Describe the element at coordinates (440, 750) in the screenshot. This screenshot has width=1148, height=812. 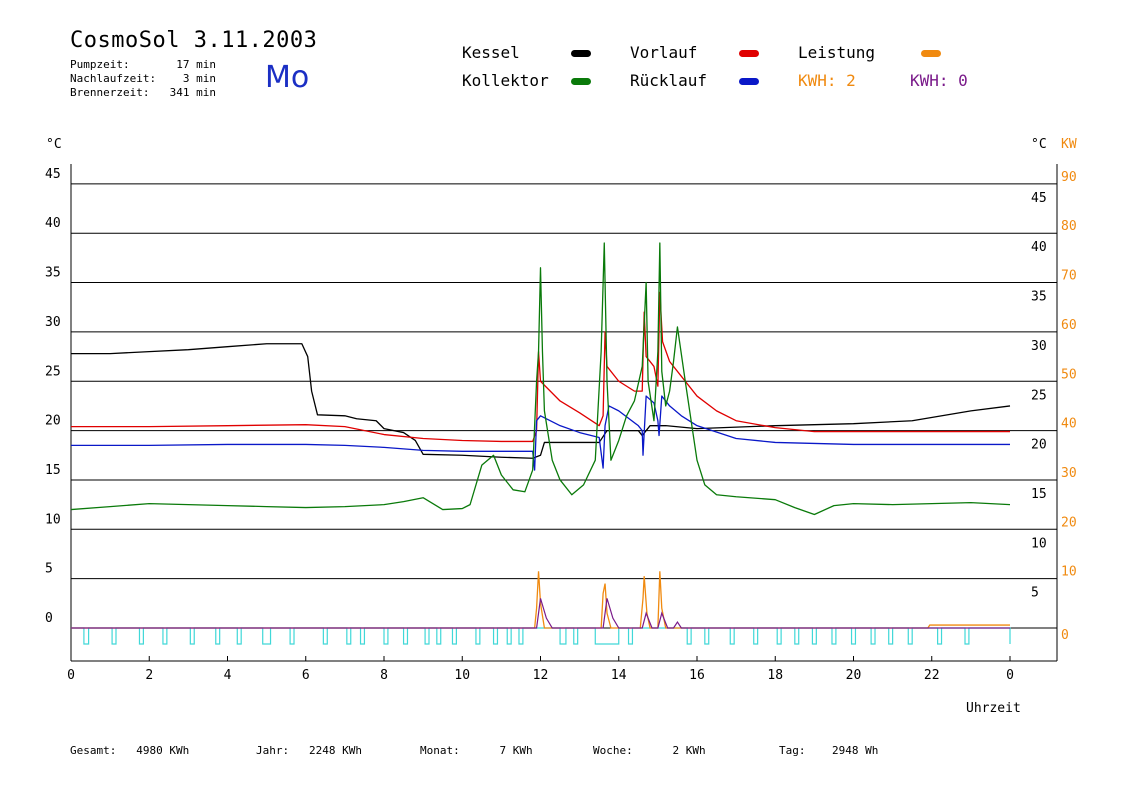
I see `footer-label: Monat:` at that location.